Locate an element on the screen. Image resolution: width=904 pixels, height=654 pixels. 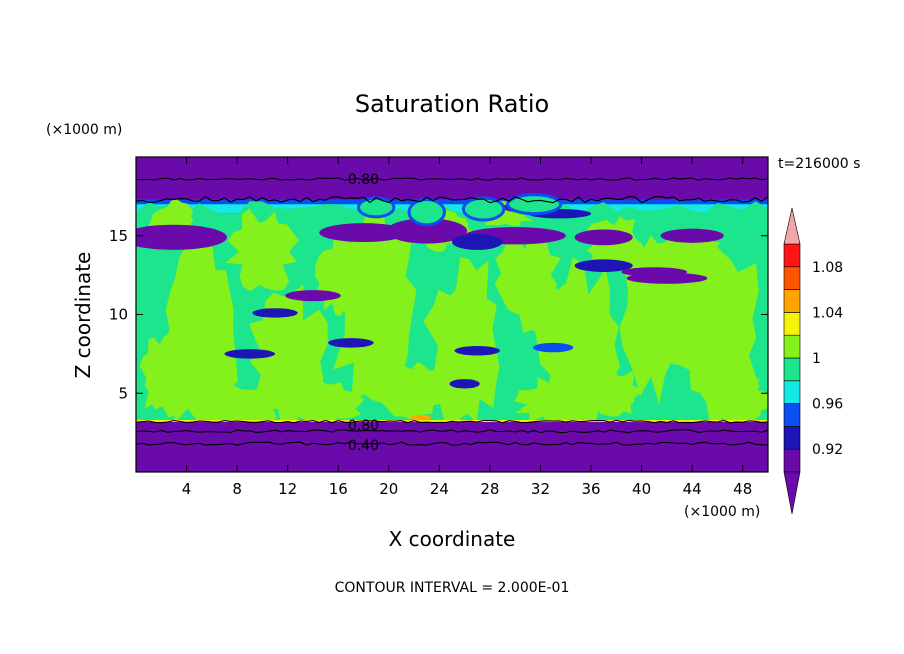
contour-label: 0.40 is located at coordinates (363, 446).